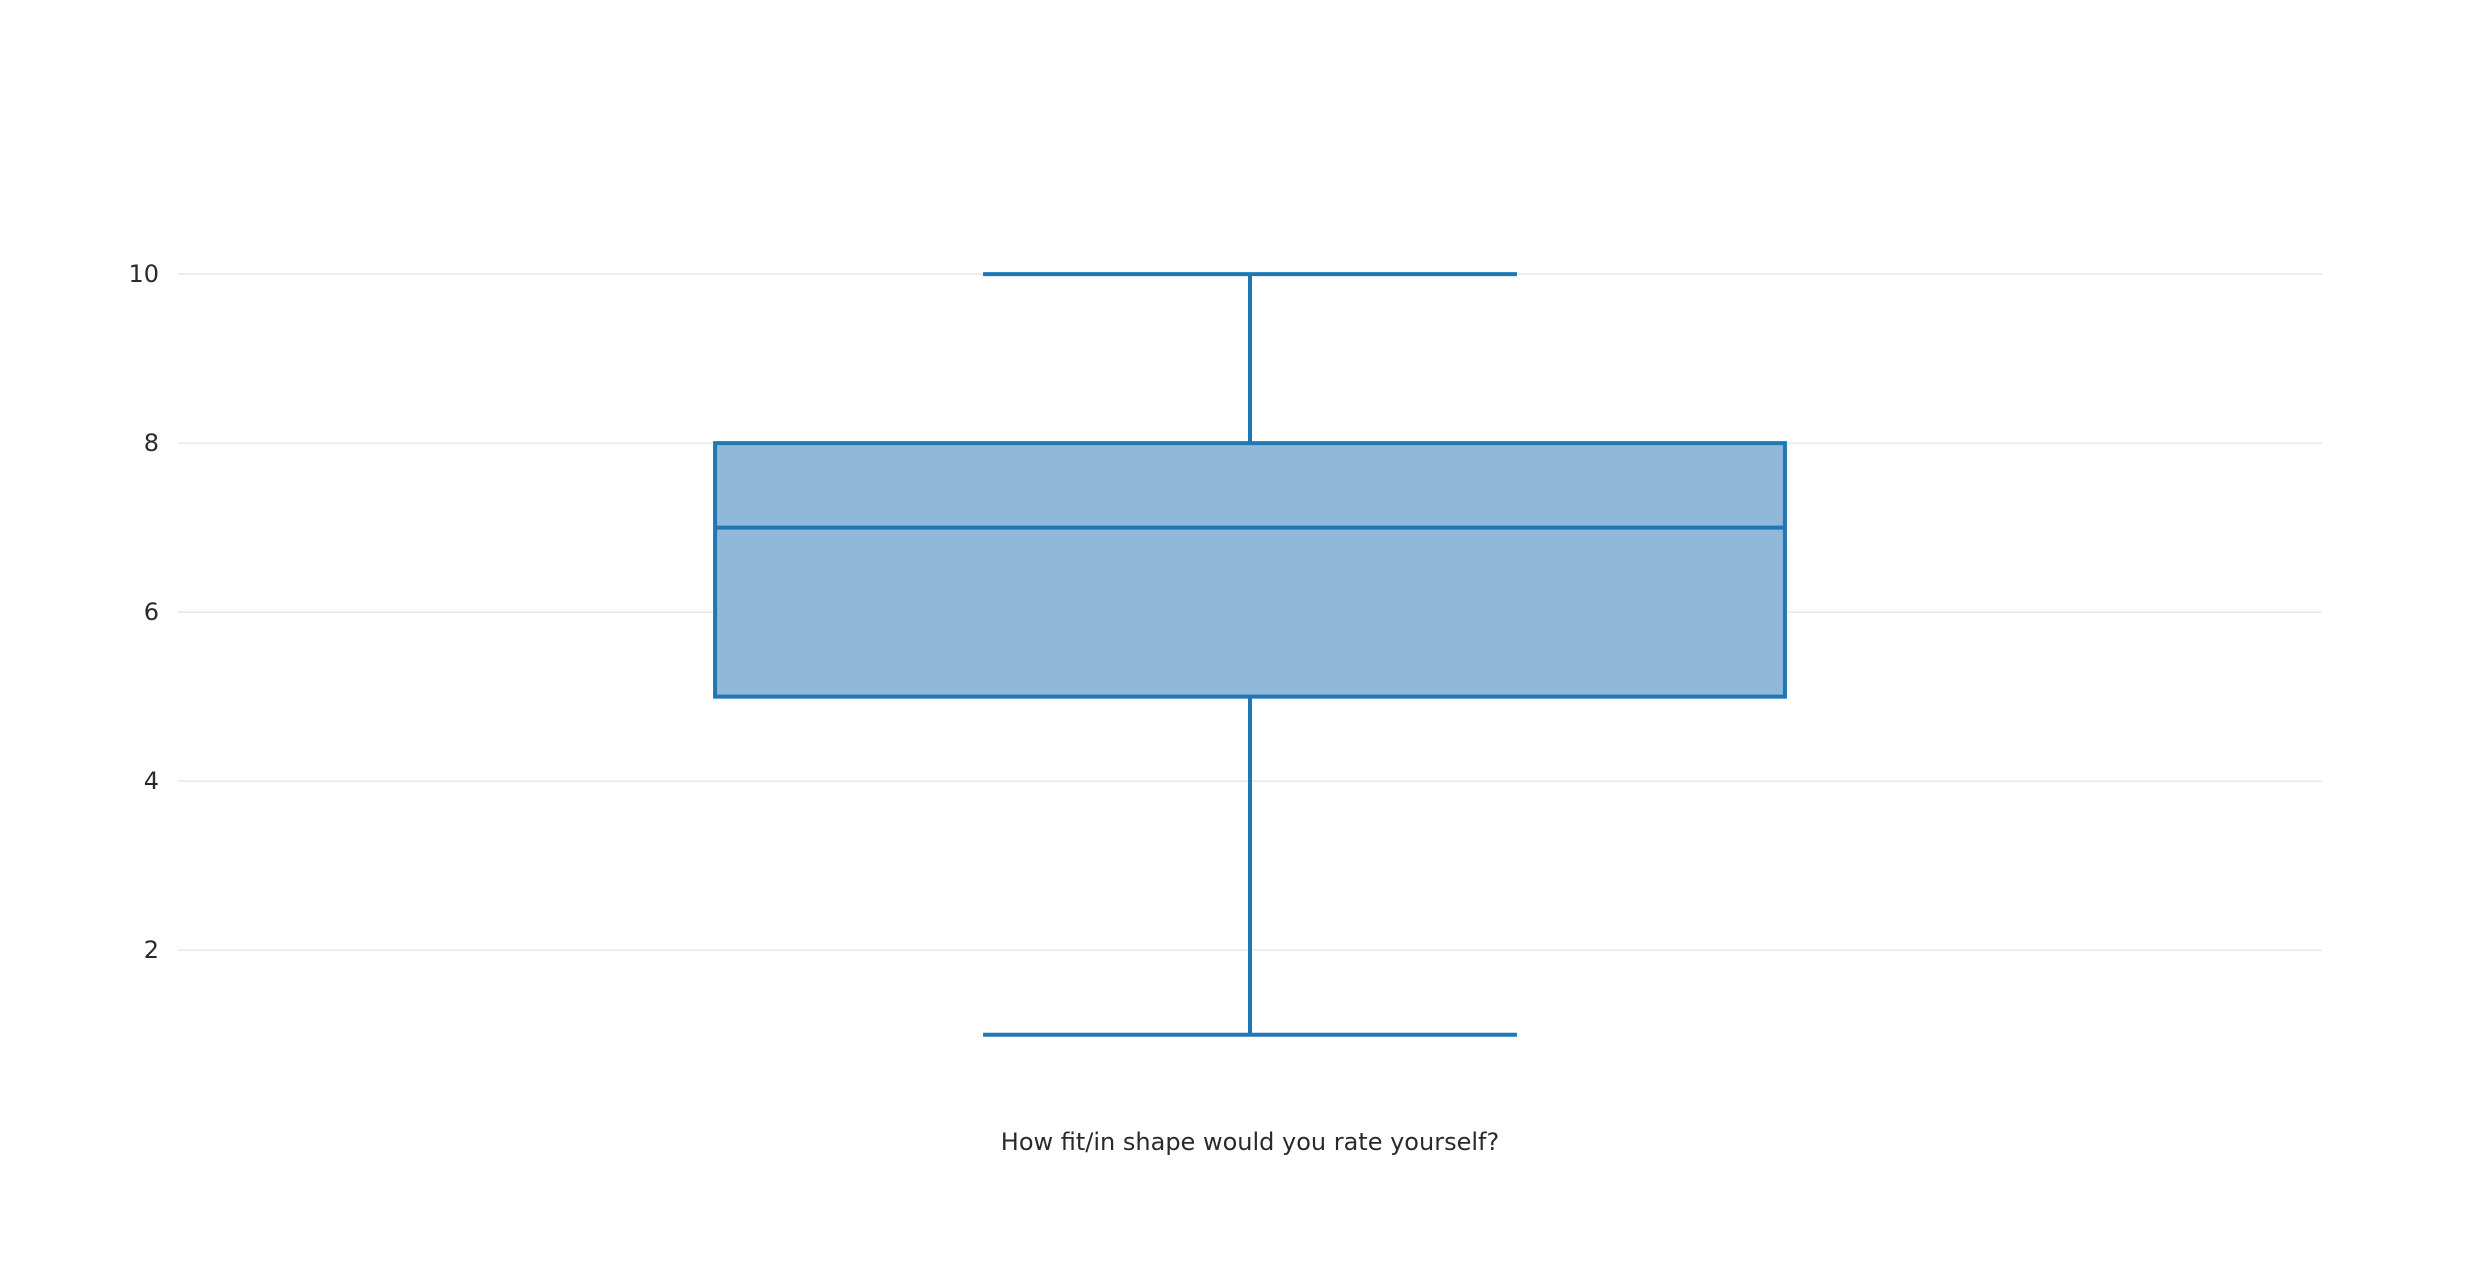 The height and width of the screenshot is (1288, 2478). I want to click on y-axis-ticks: 2 4 6 8 10, so click(143, 612).